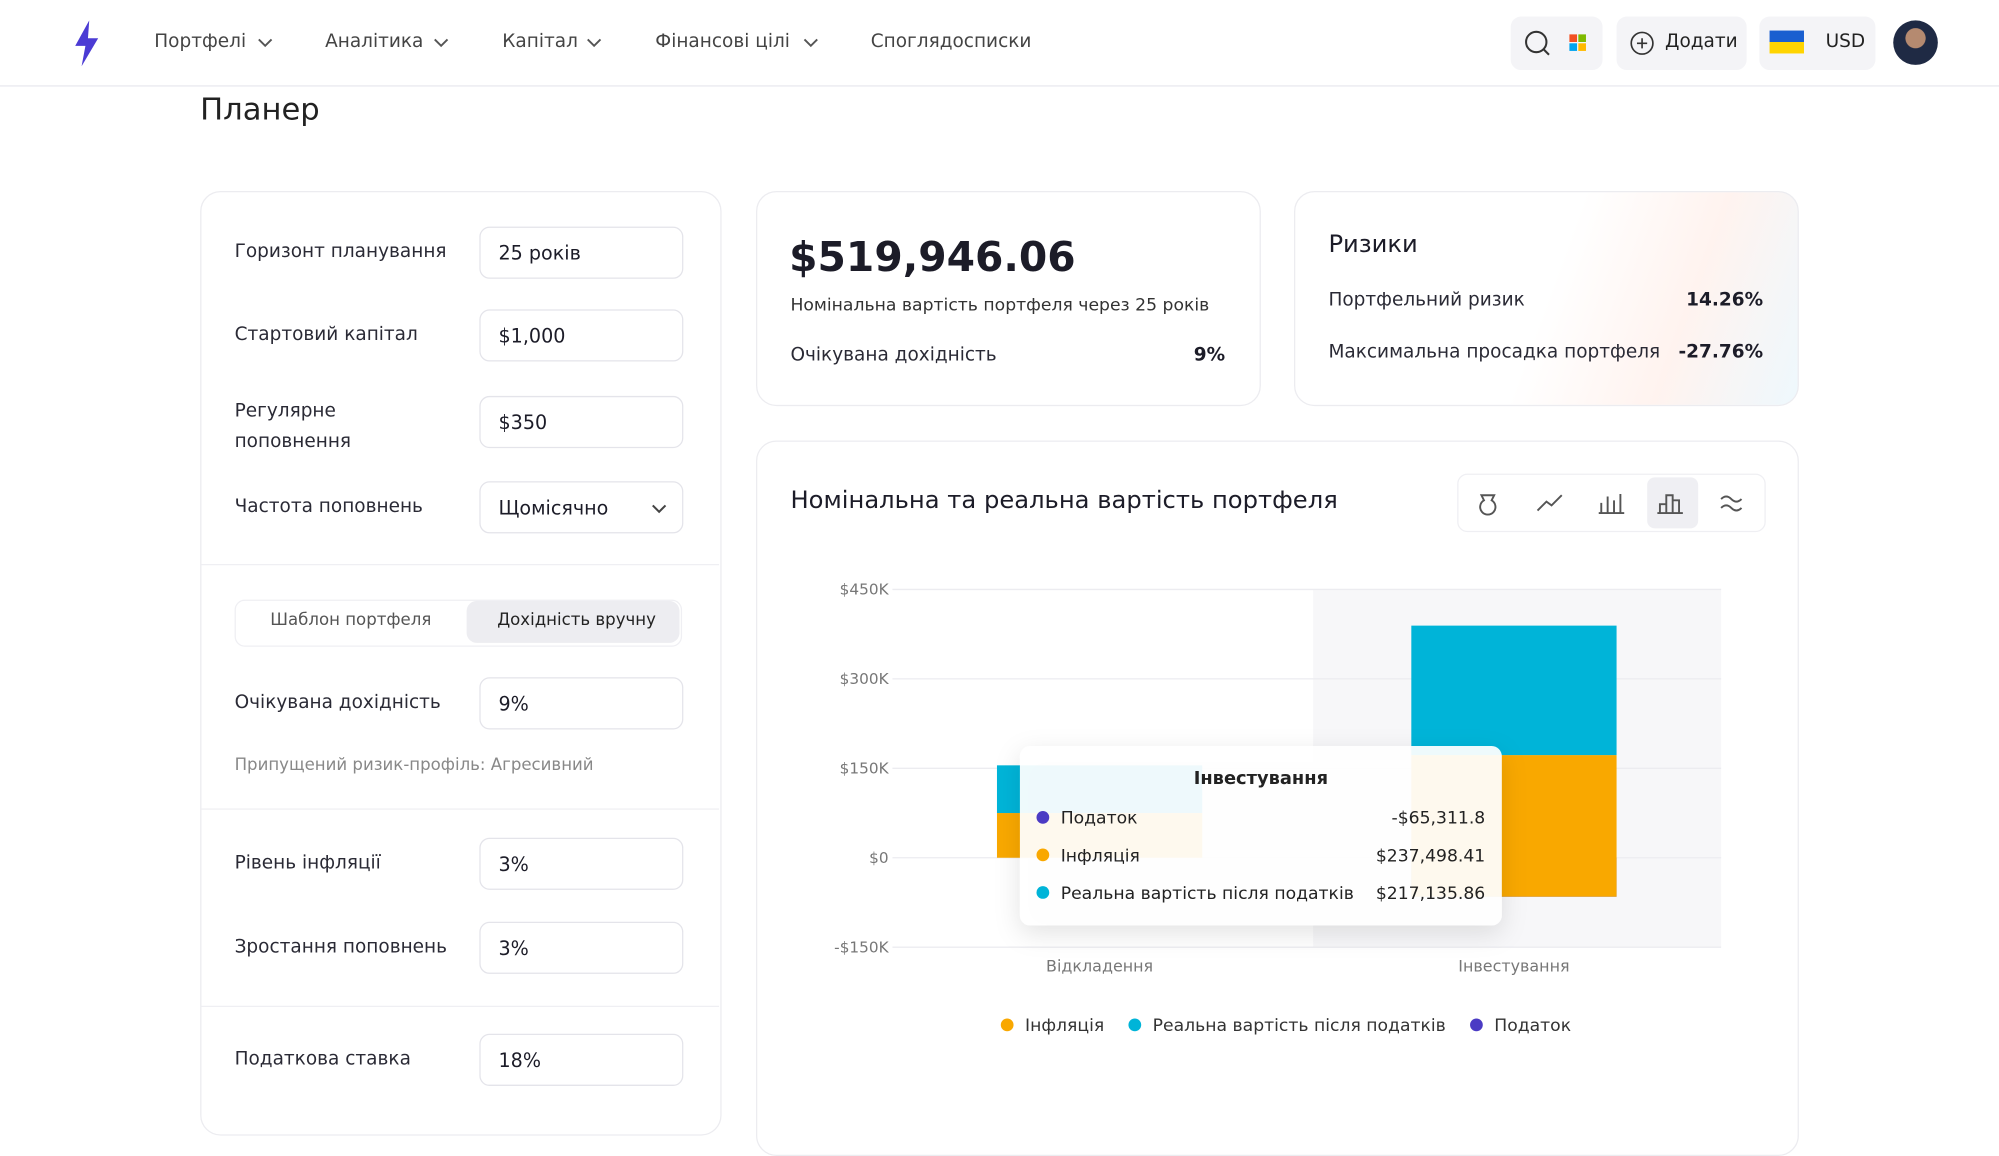  Describe the element at coordinates (1514, 690) in the screenshot. I see `bar-segment` at that location.